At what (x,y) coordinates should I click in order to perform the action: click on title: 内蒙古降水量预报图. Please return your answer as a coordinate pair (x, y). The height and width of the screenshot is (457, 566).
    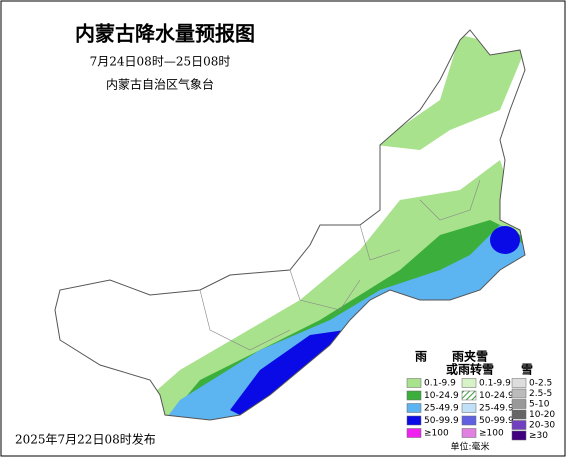
    Looking at the image, I should click on (165, 34).